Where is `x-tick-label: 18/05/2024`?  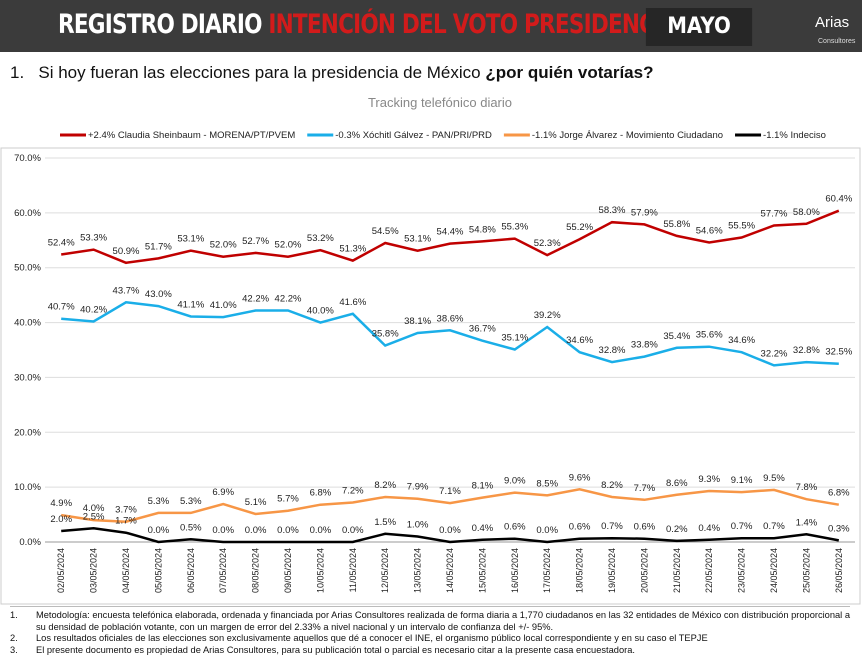
x-tick-label: 18/05/2024 is located at coordinates (580, 570).